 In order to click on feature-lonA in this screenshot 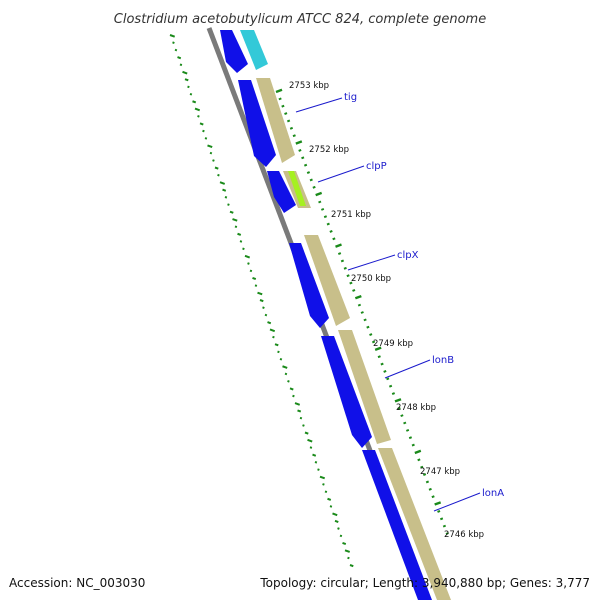, I will do `click(414, 524)`.